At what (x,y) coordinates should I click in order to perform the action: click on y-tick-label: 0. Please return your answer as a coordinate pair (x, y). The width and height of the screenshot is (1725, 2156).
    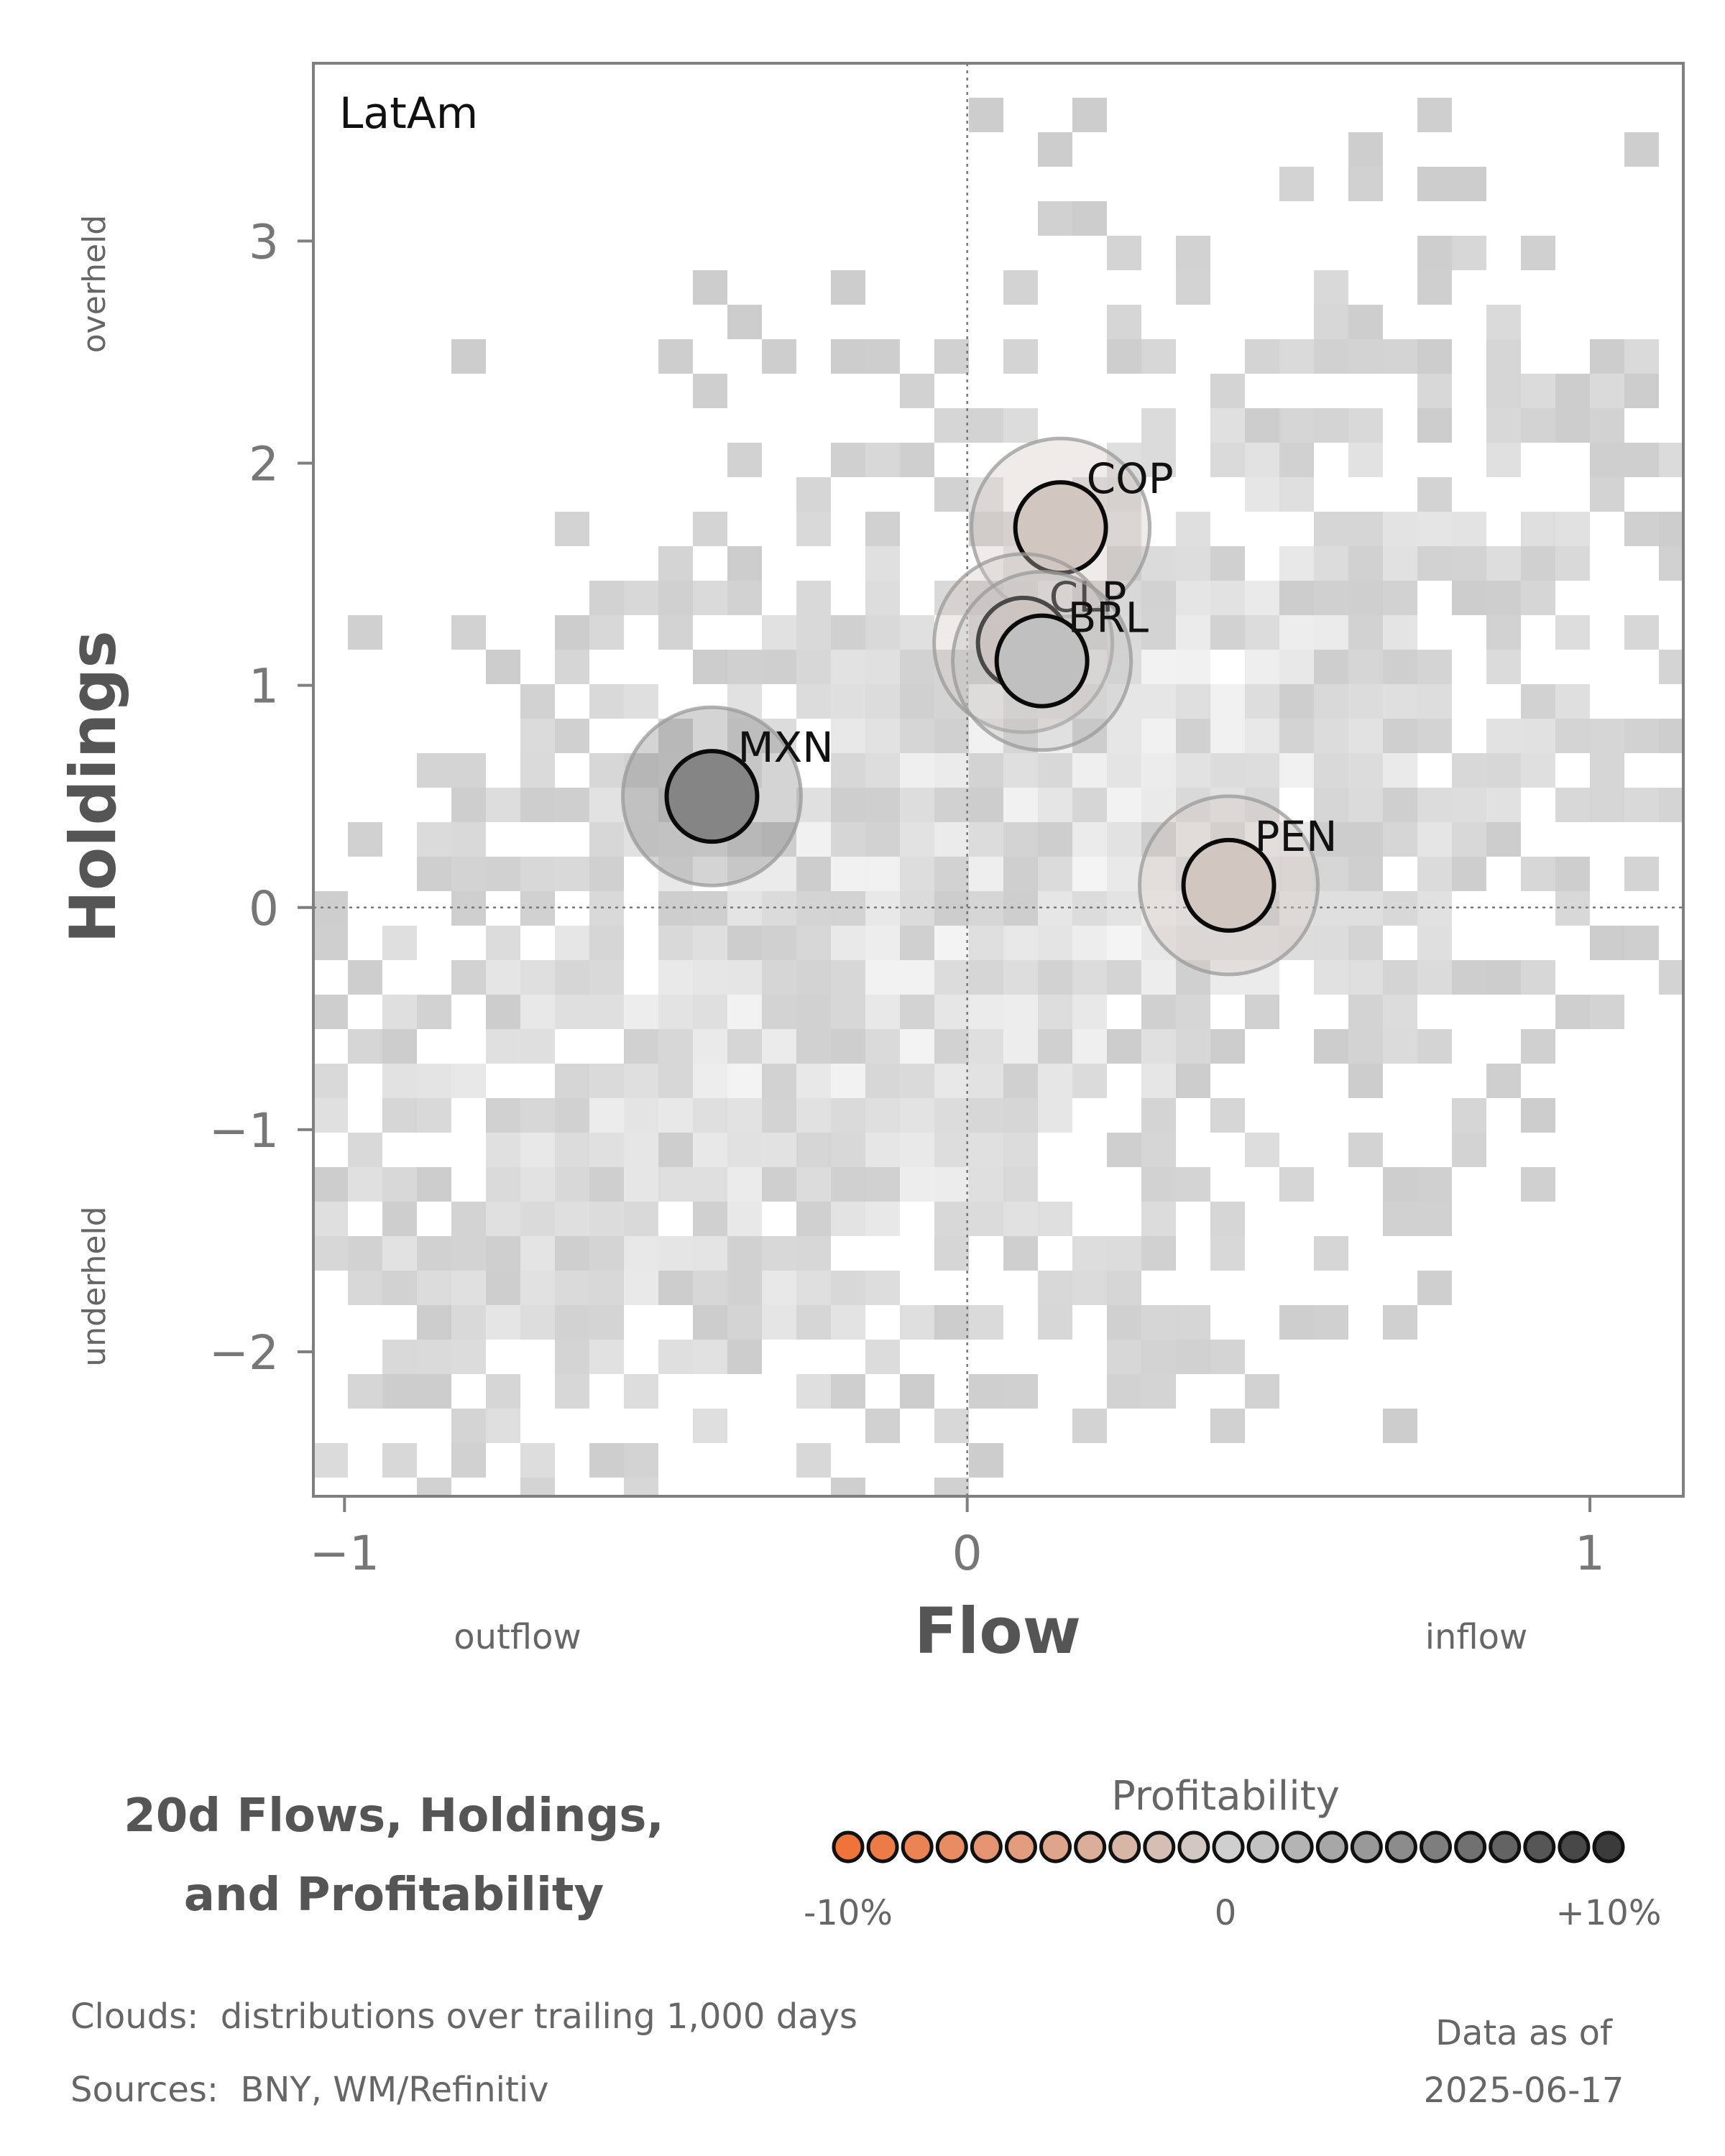
    Looking at the image, I should click on (264, 908).